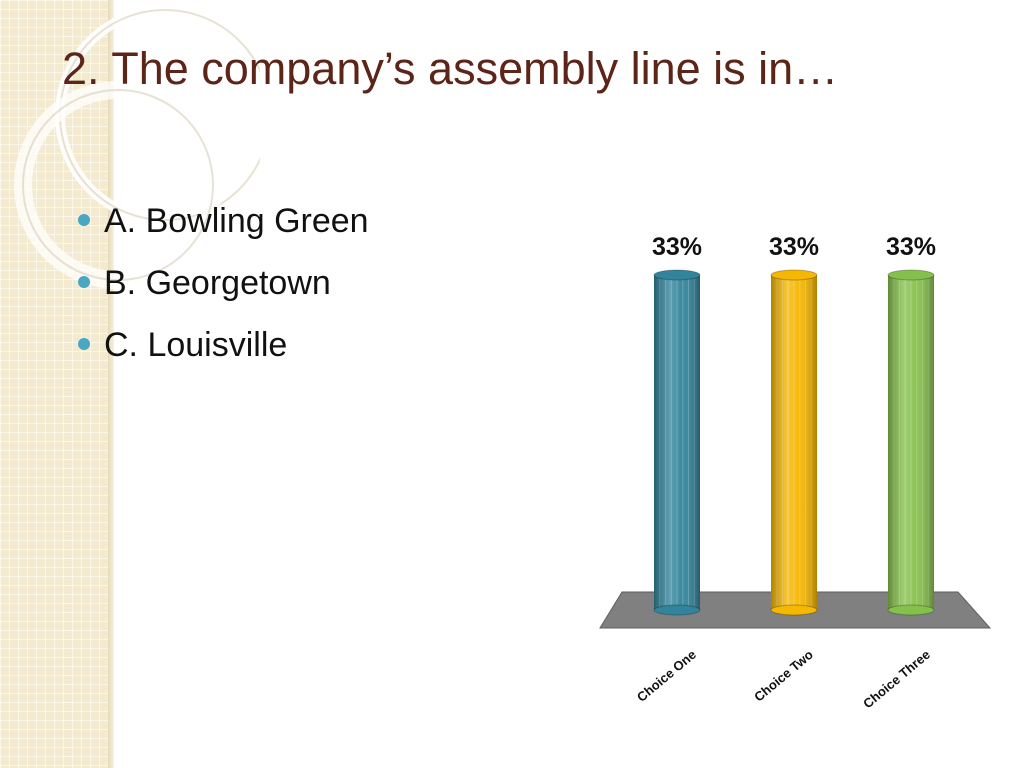 The height and width of the screenshot is (768, 1024). I want to click on category-label-choice-2: Choice Two, so click(783, 676).